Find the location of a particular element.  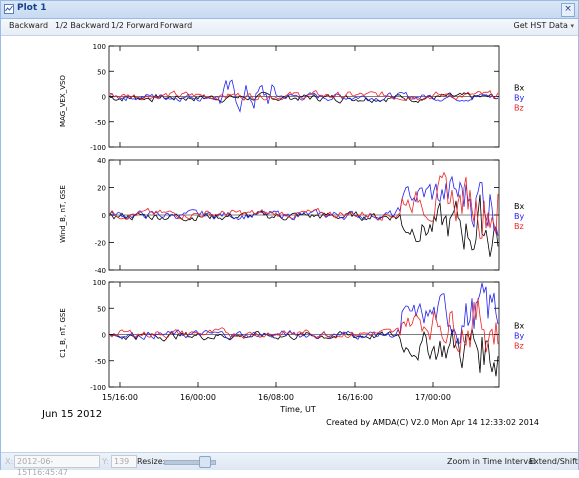

panel-1-trace-by is located at coordinates (304, 96).